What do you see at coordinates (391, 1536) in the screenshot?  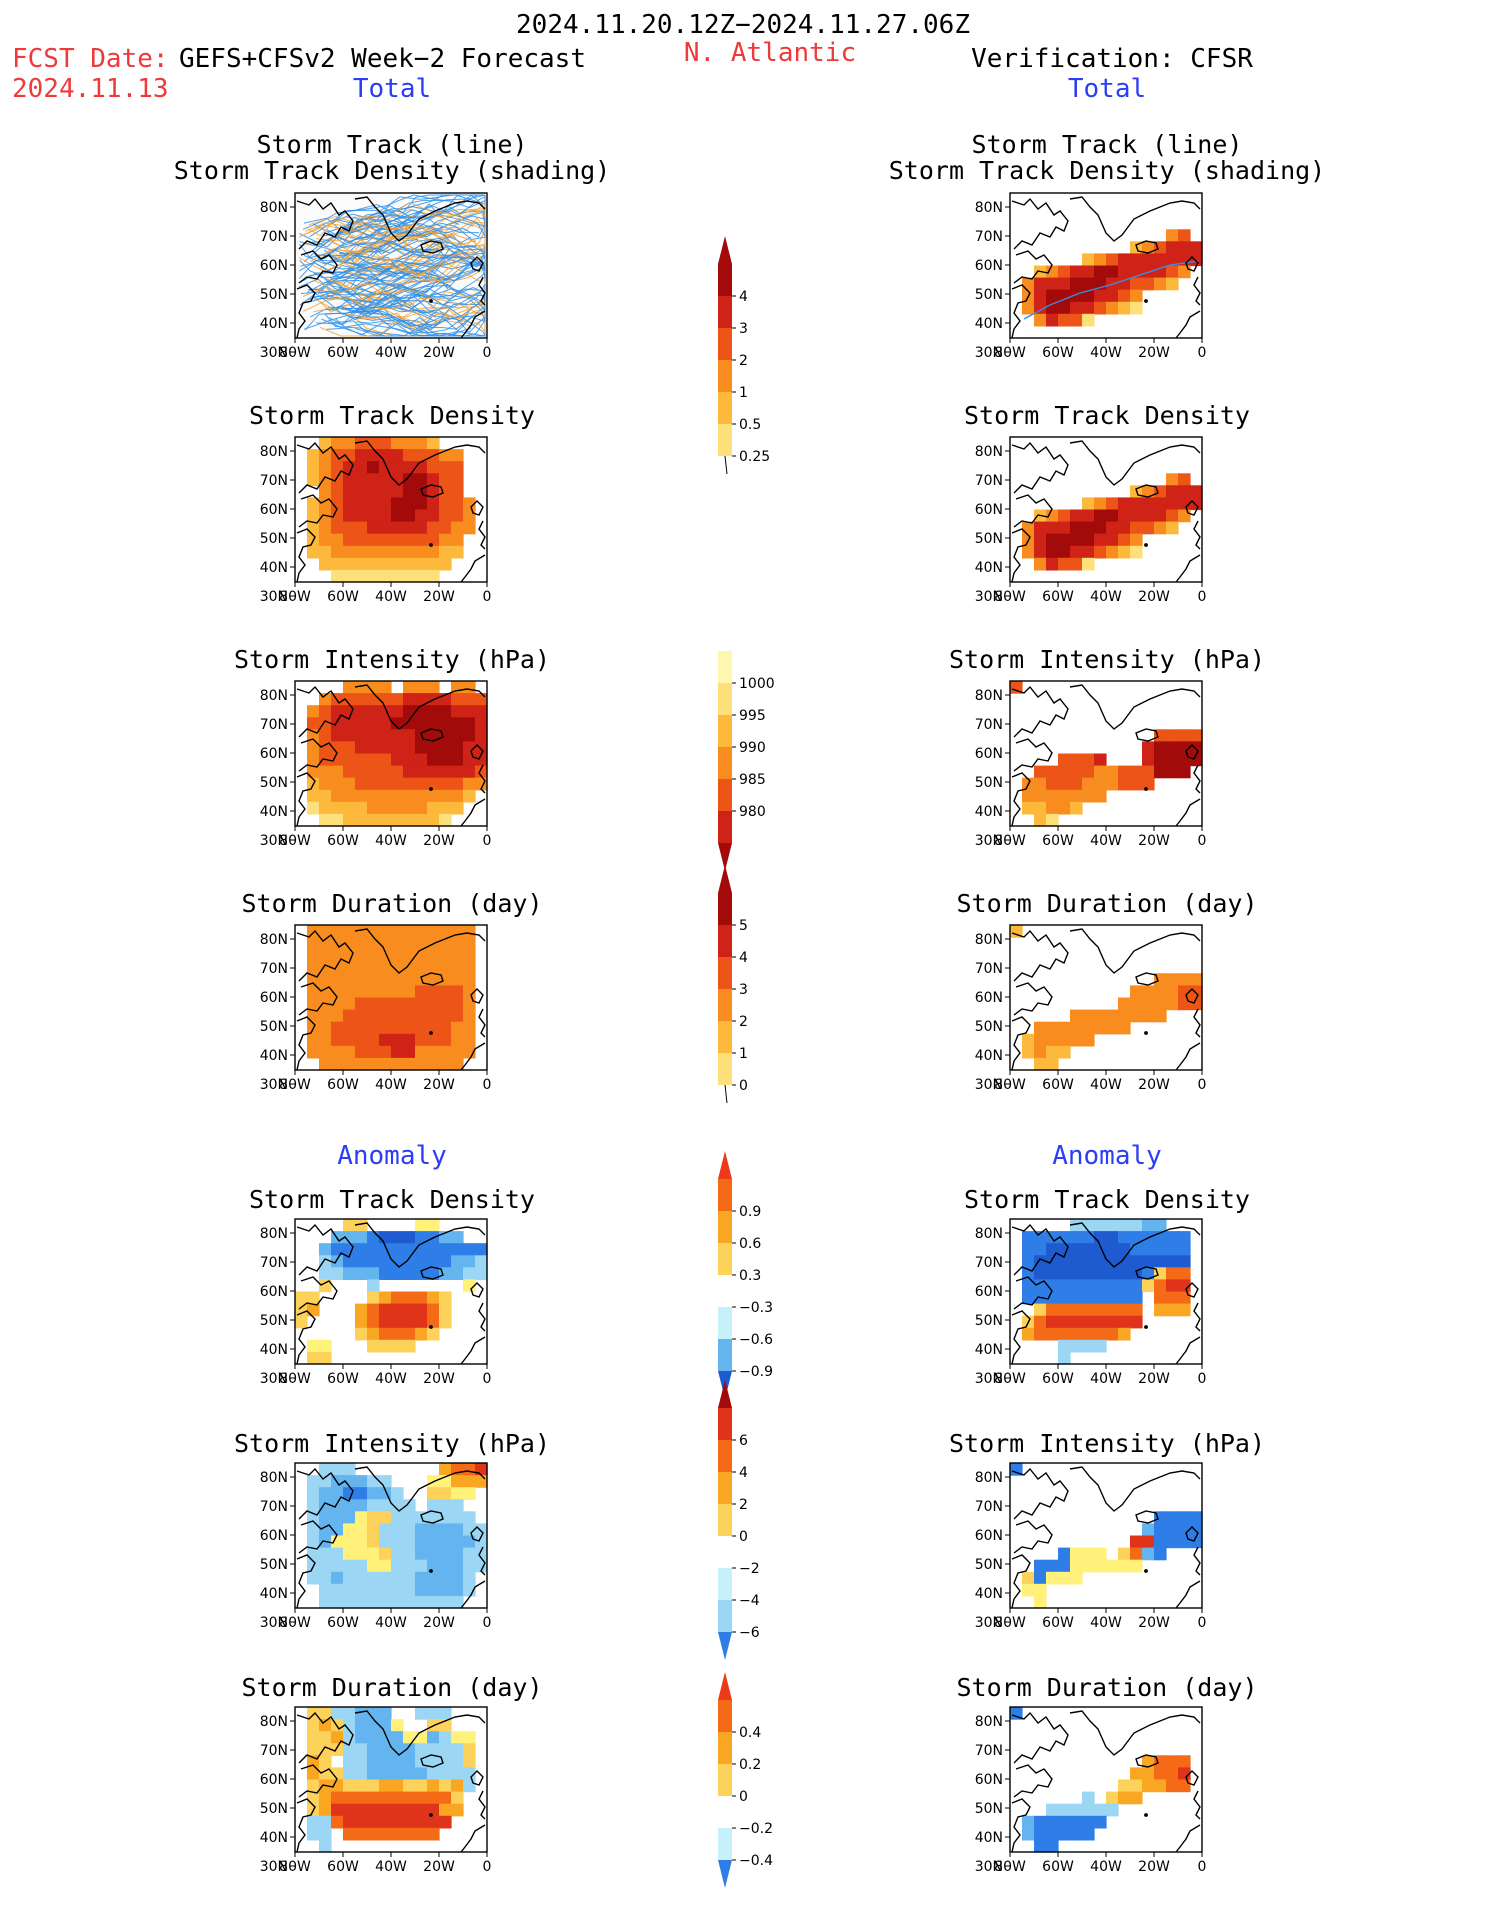 I see `forecast-anomaly-fIntA` at bounding box center [391, 1536].